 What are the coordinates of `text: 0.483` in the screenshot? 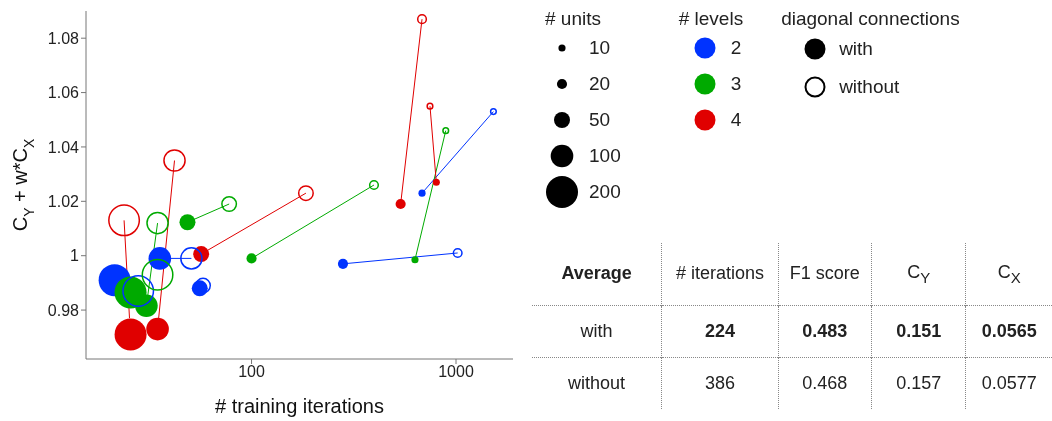 It's located at (825, 331).